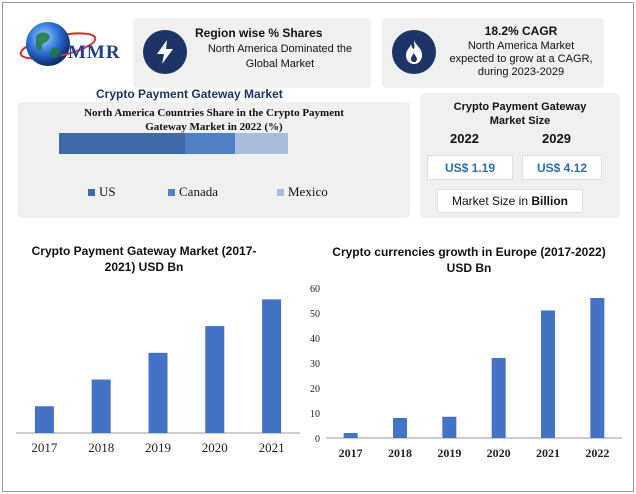  What do you see at coordinates (315, 289) in the screenshot?
I see `y-tick-60: 60` at bounding box center [315, 289].